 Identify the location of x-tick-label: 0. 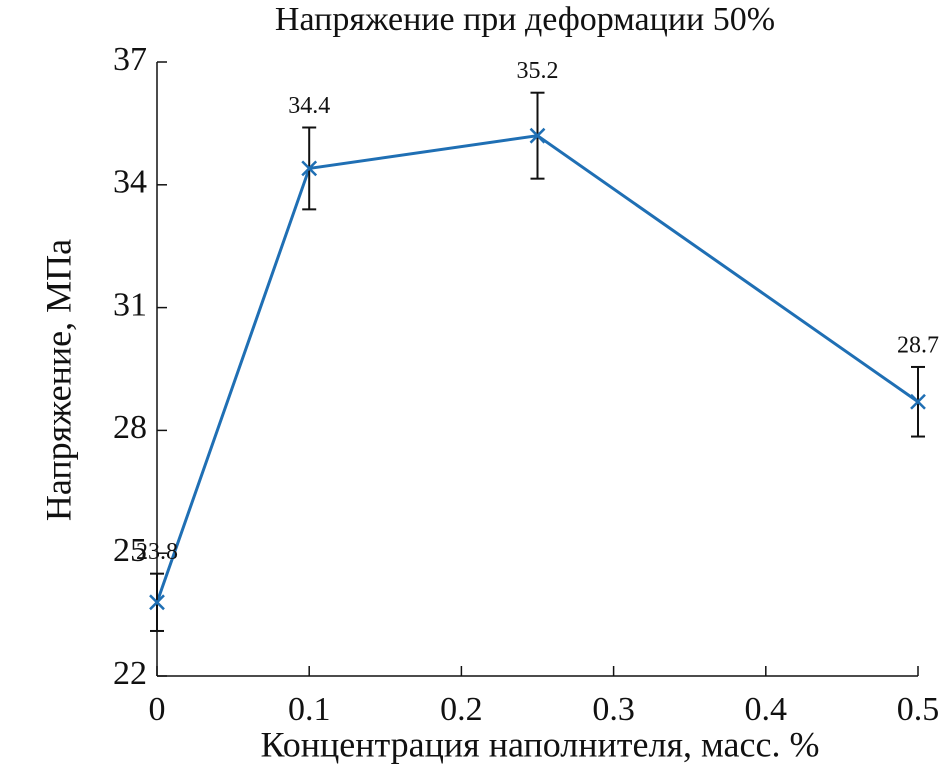
(157, 709).